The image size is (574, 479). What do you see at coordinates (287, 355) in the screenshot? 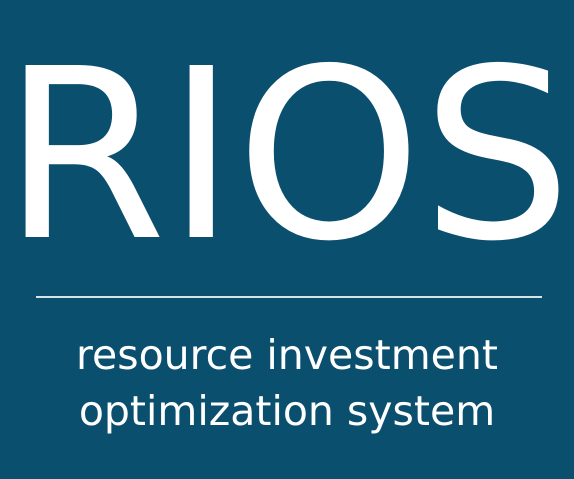
I see `tagline-line-1: resource investment` at bounding box center [287, 355].